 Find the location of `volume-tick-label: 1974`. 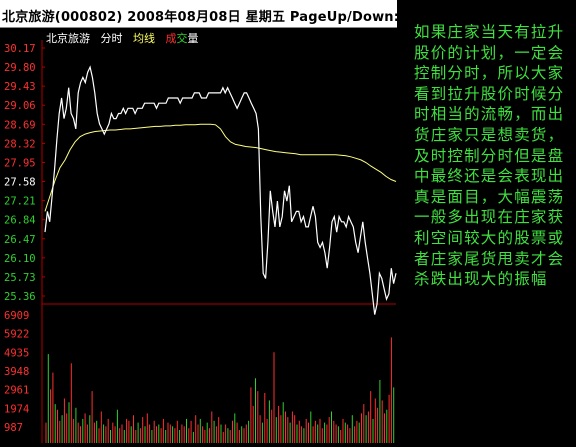

volume-tick-label: 1974 is located at coordinates (16, 409).